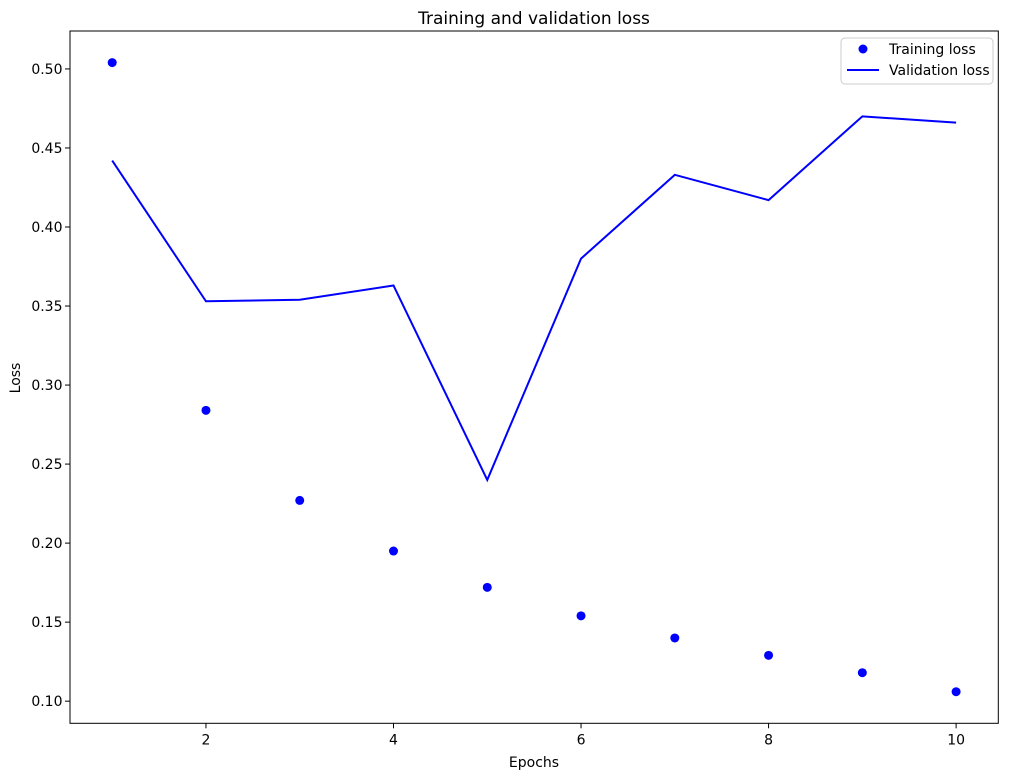  I want to click on x-tick-label: 10, so click(956, 740).